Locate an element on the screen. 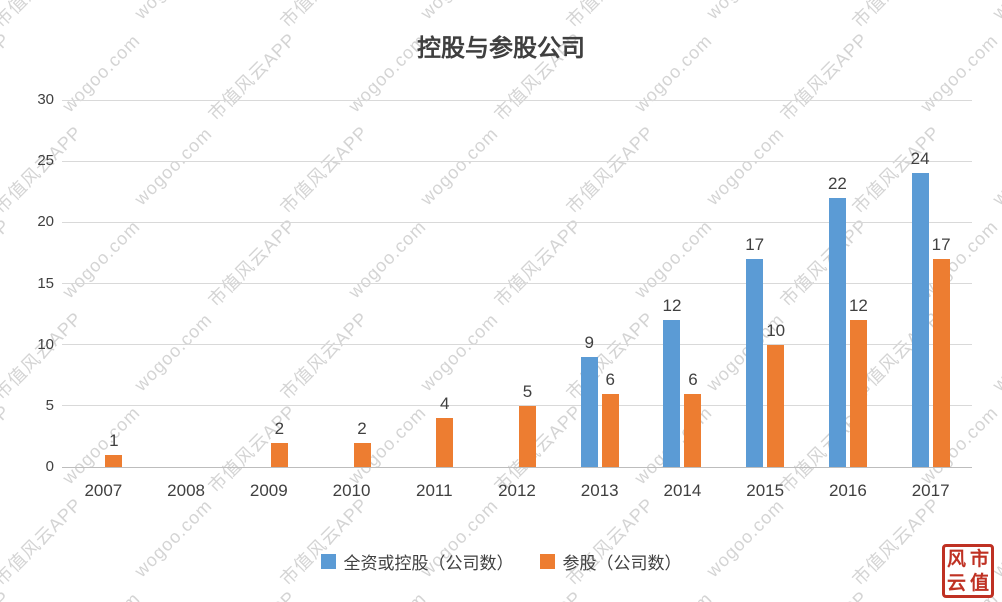  x-tick-label: 2007 is located at coordinates (103, 490).